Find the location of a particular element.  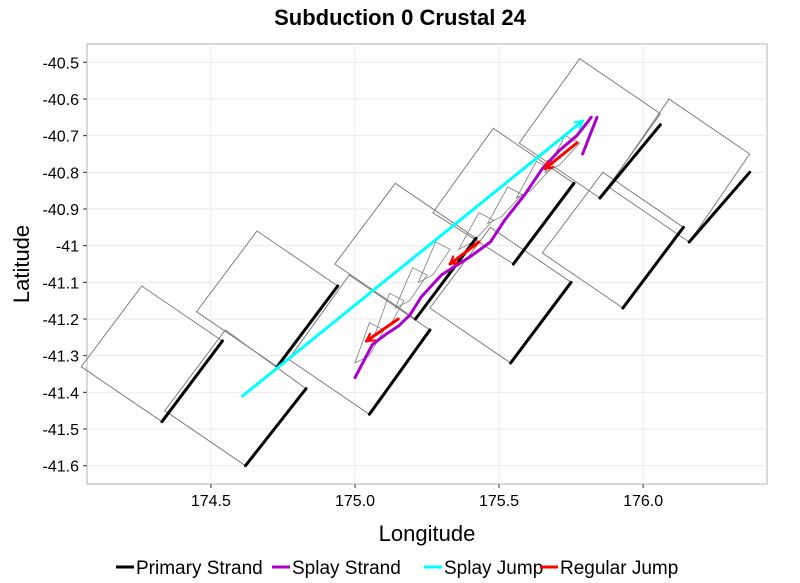

y-axis-title: Latitude is located at coordinates (21, 264).